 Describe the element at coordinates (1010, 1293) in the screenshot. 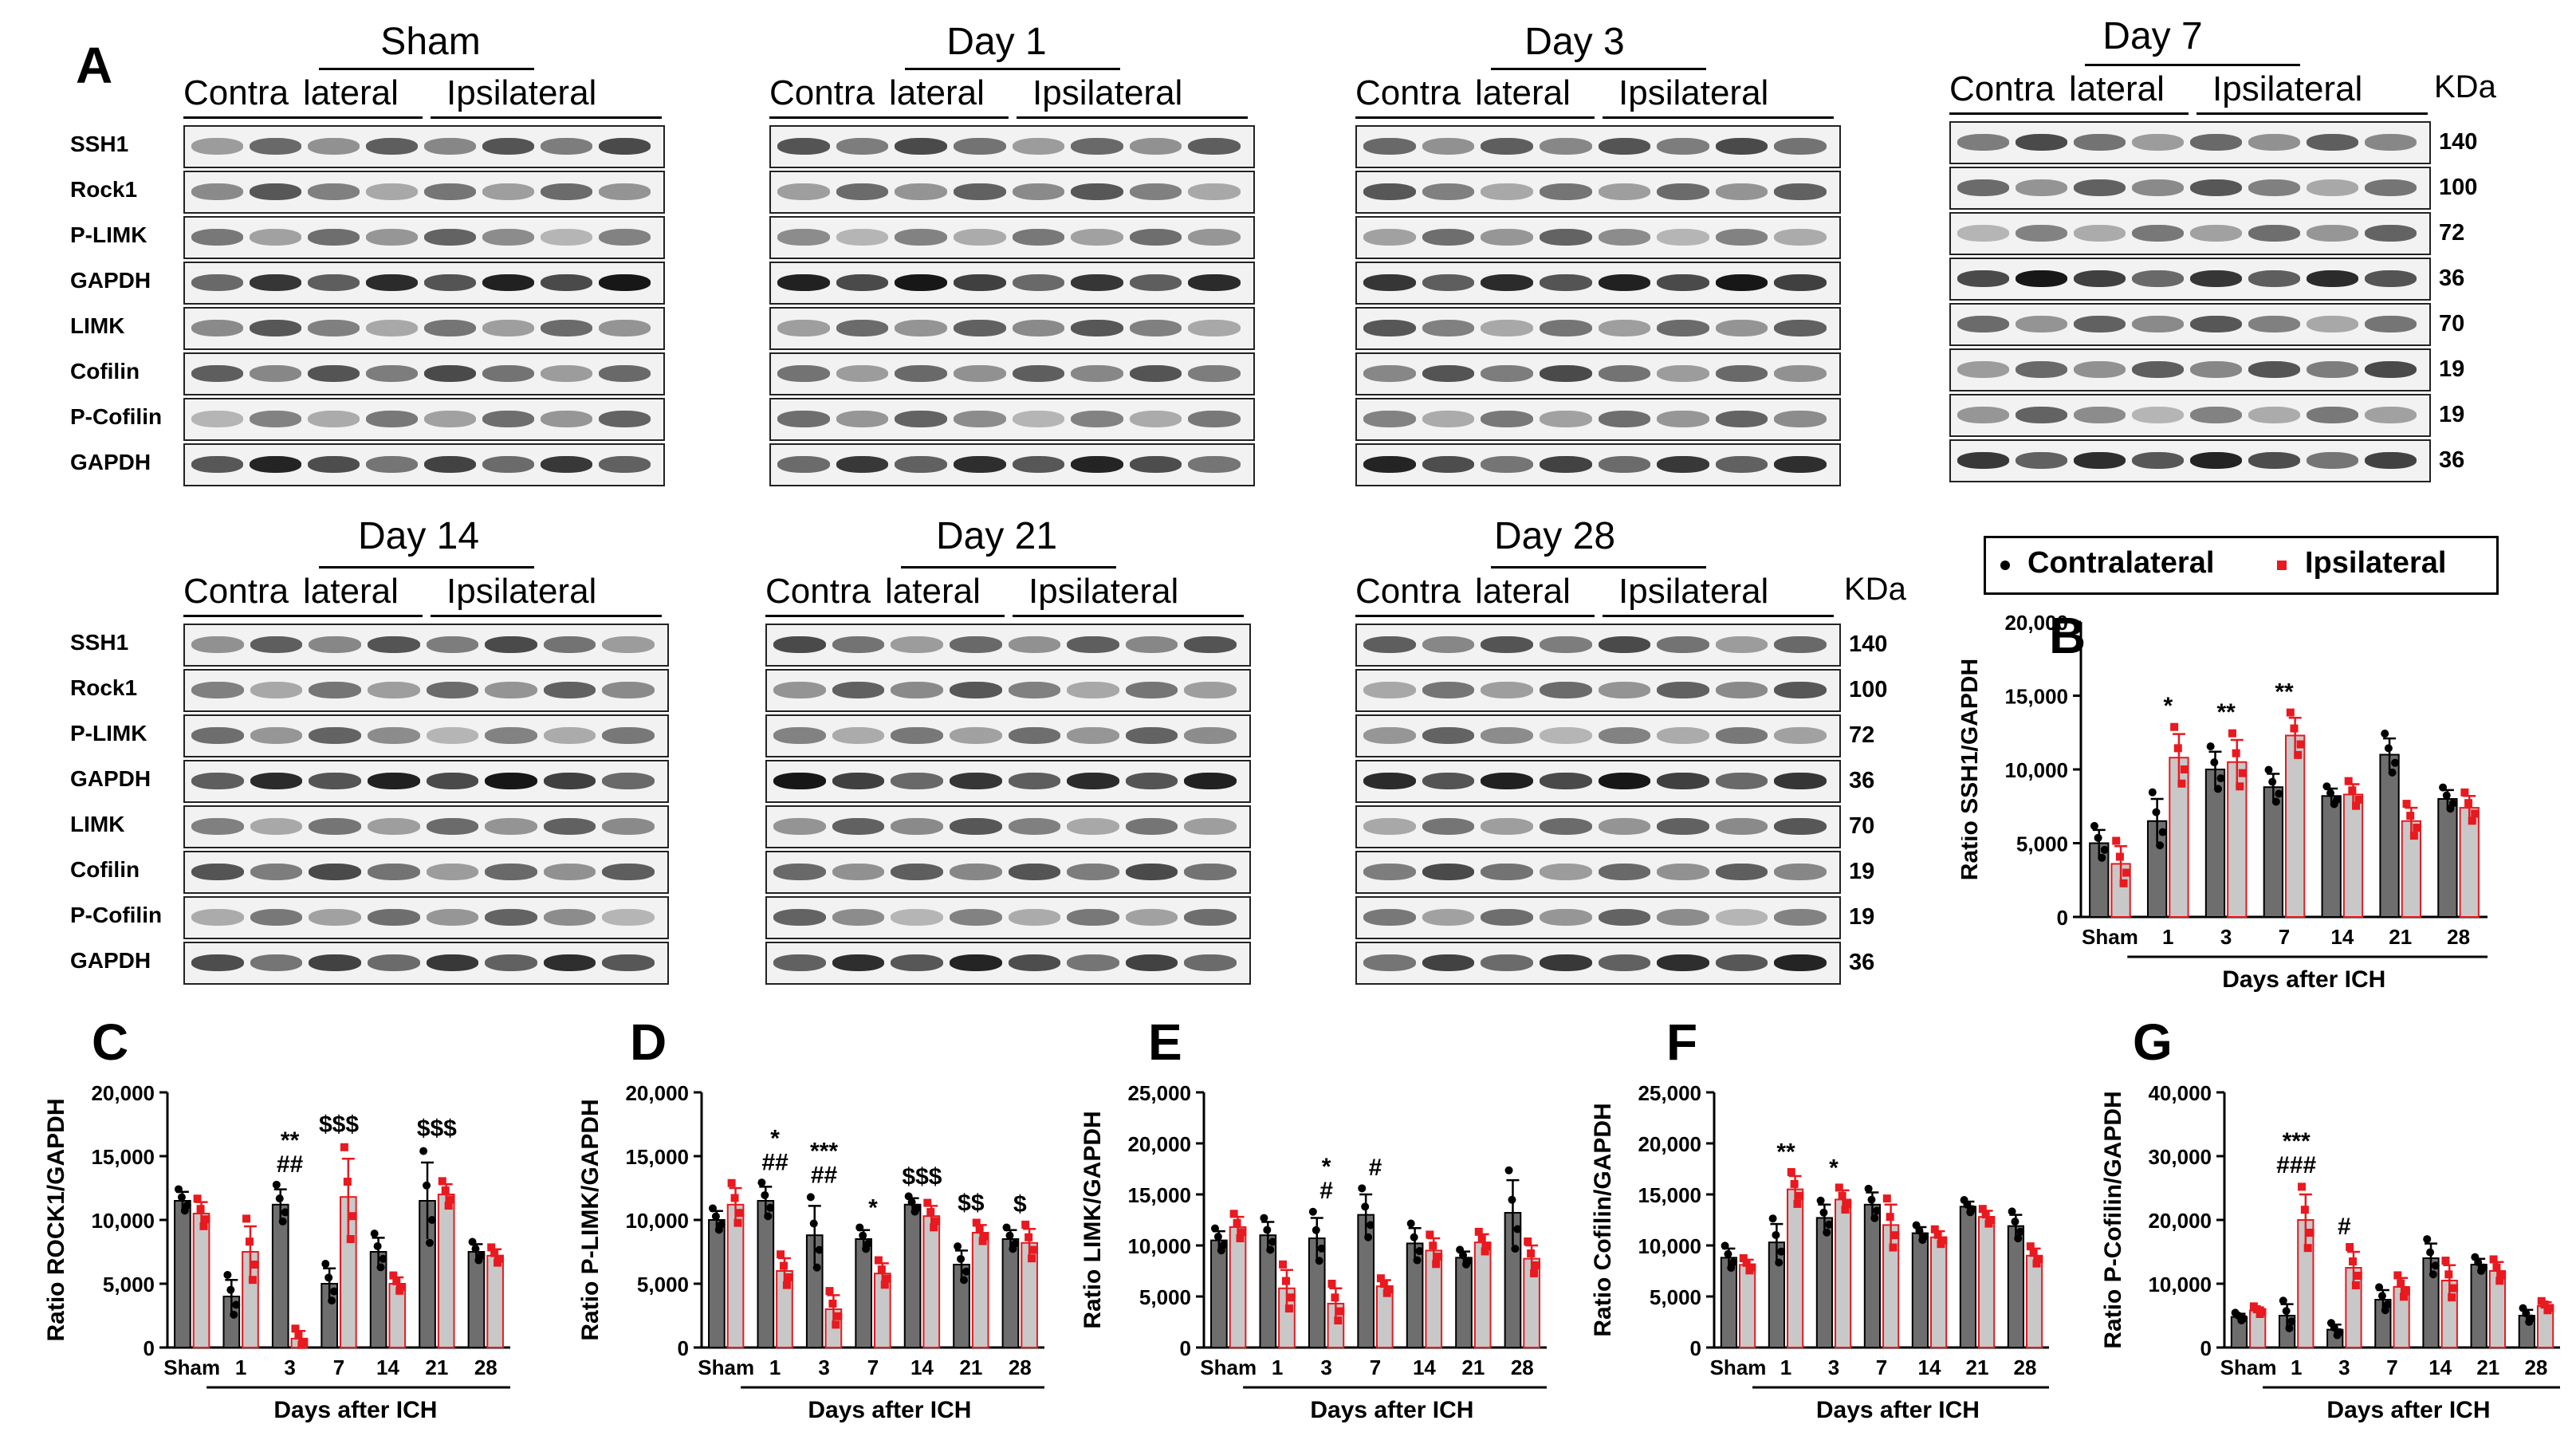

I see `bar-contralateral` at that location.